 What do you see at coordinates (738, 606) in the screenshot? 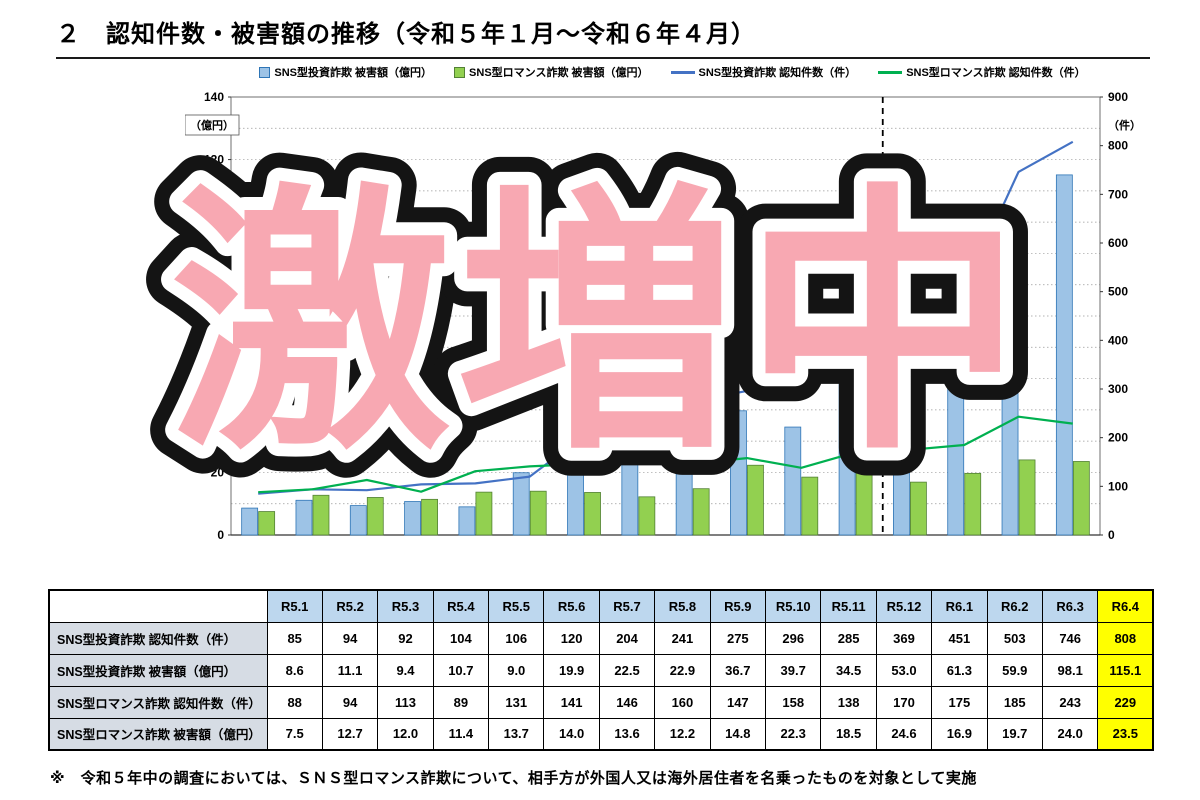
I see `column-header-R5.9: R5.9` at bounding box center [738, 606].